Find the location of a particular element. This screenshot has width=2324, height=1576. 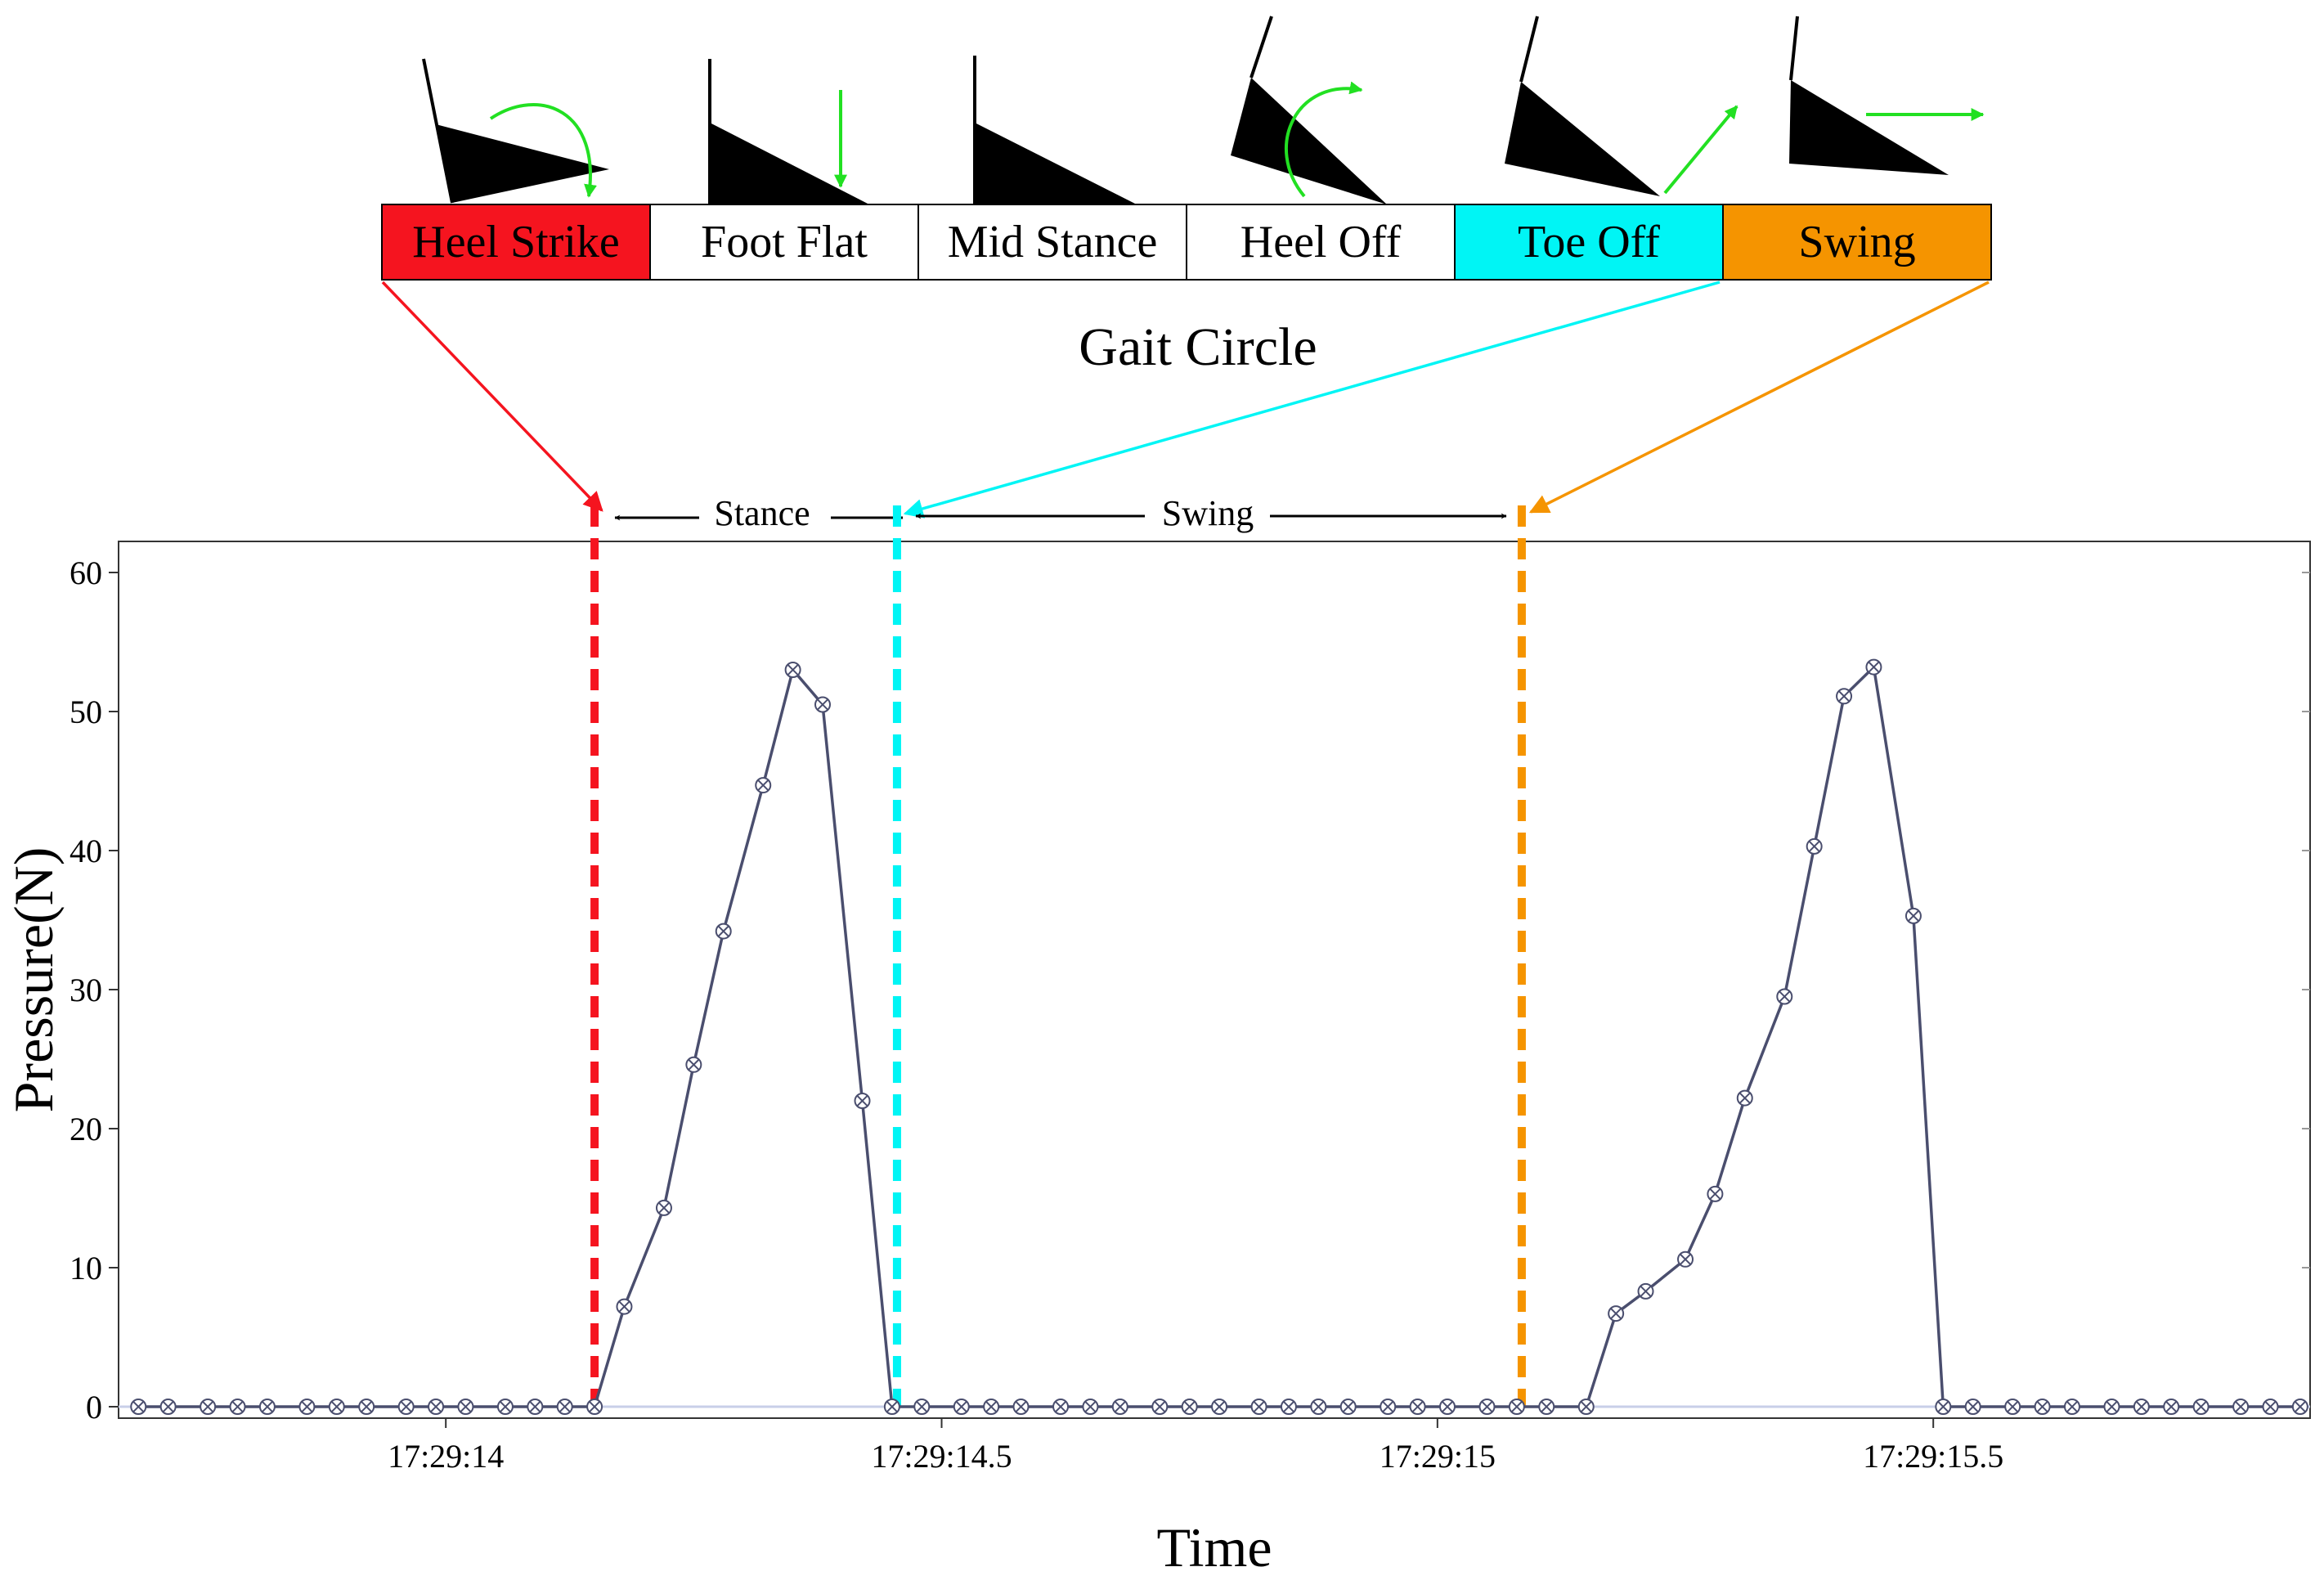

phase-box-foot-flat: Foot Flat is located at coordinates (784, 243).